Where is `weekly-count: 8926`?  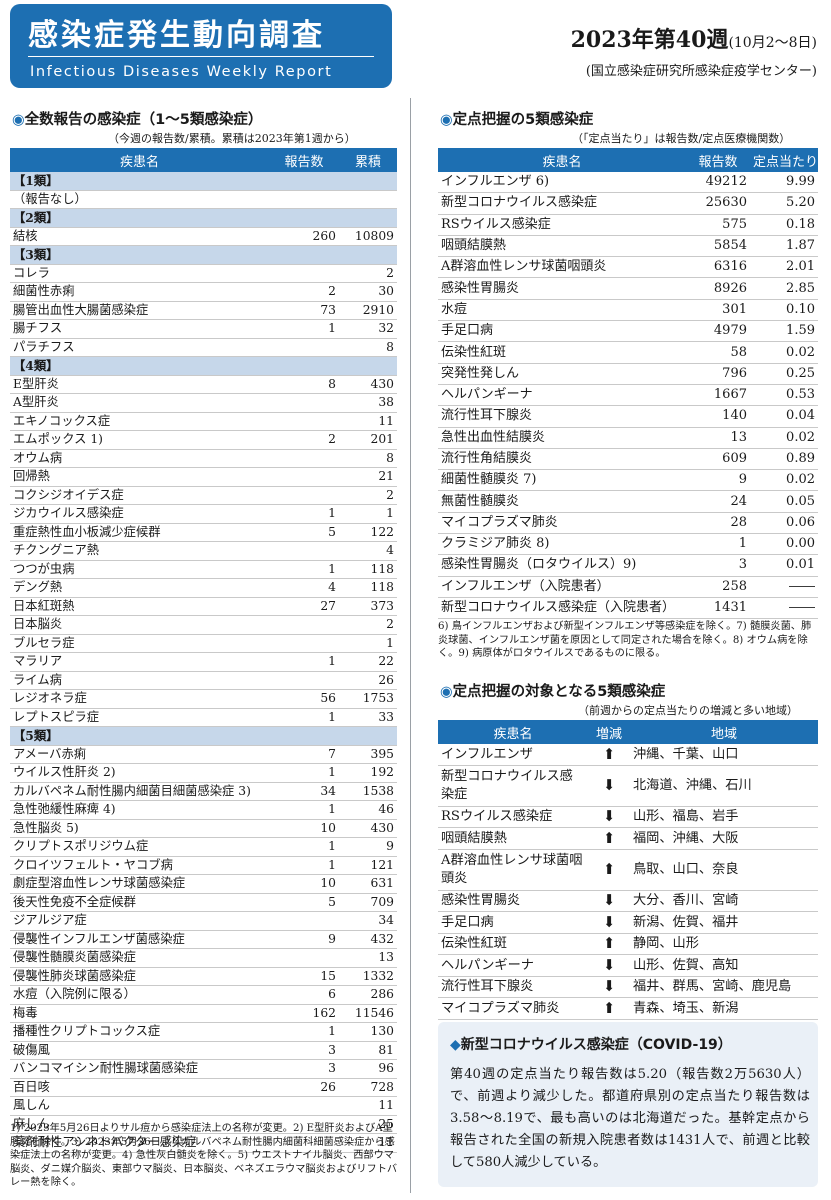
weekly-count: 8926 is located at coordinates (718, 288).